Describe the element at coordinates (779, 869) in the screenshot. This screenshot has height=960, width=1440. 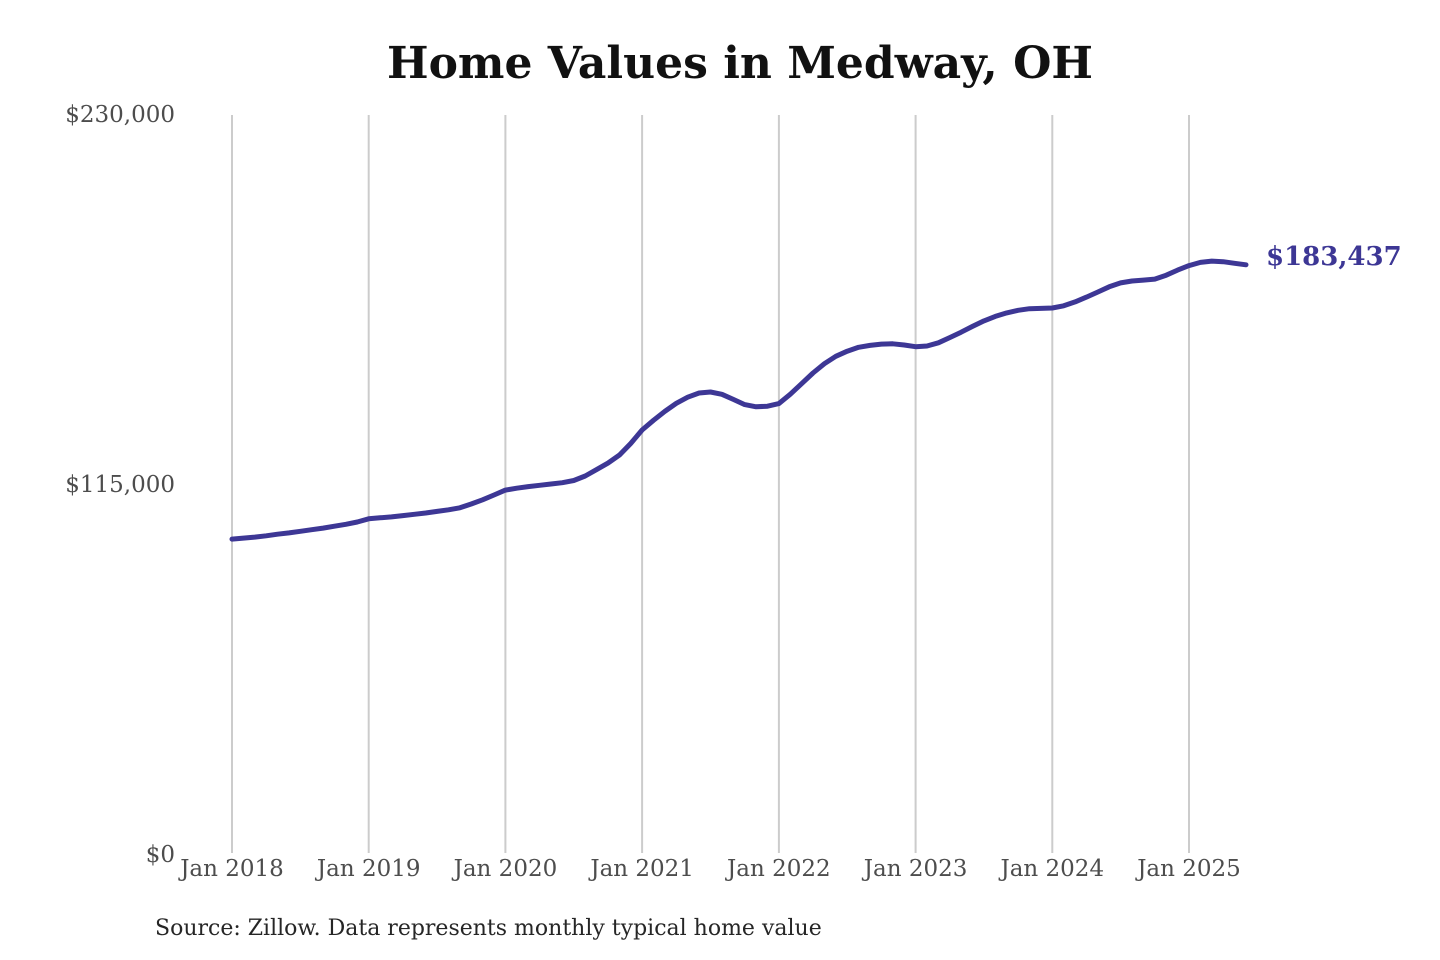
I see `x-tick-label: Jan 2022` at that location.